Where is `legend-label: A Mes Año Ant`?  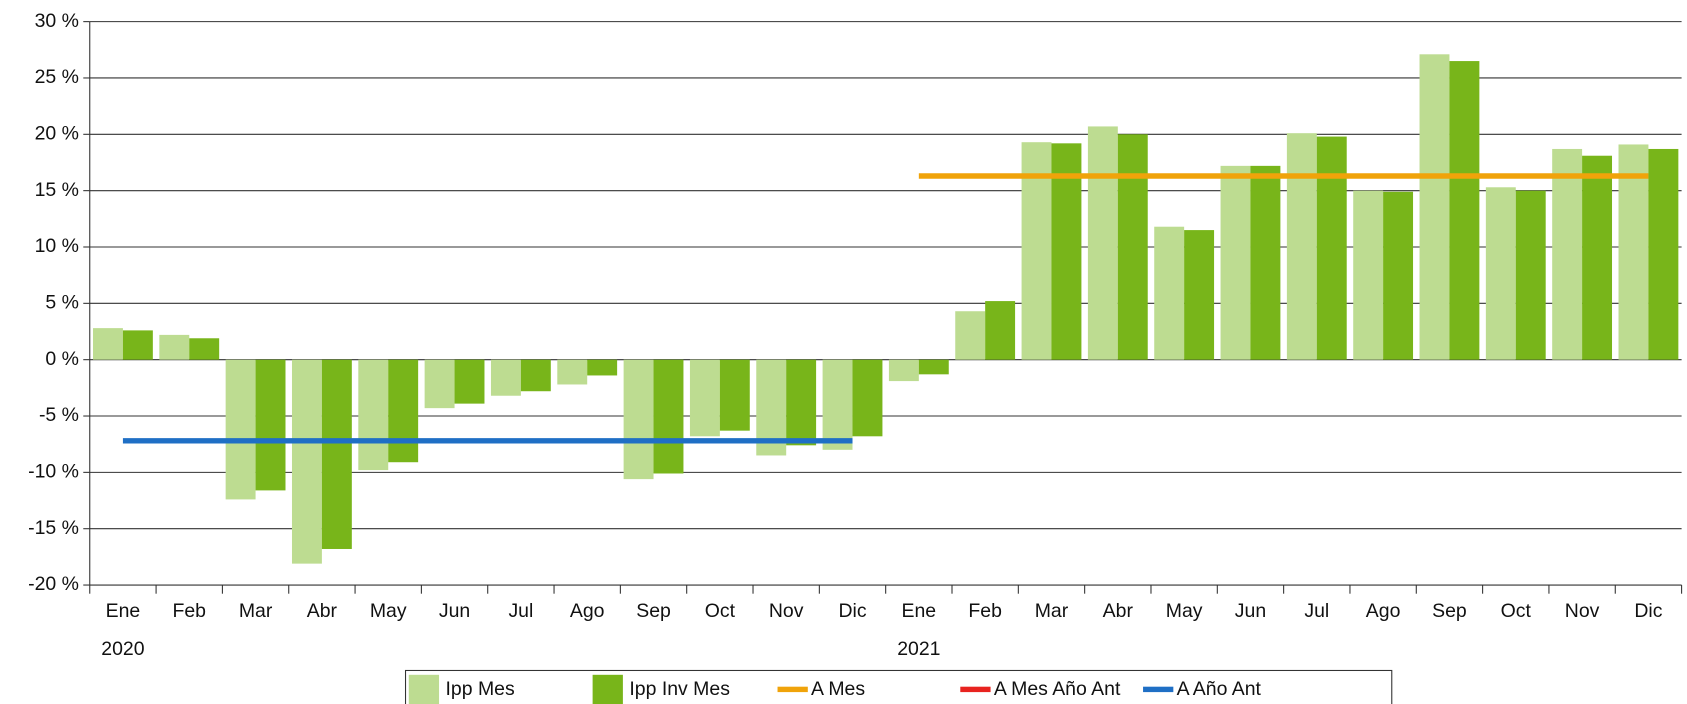
legend-label: A Mes Año Ant is located at coordinates (1057, 689).